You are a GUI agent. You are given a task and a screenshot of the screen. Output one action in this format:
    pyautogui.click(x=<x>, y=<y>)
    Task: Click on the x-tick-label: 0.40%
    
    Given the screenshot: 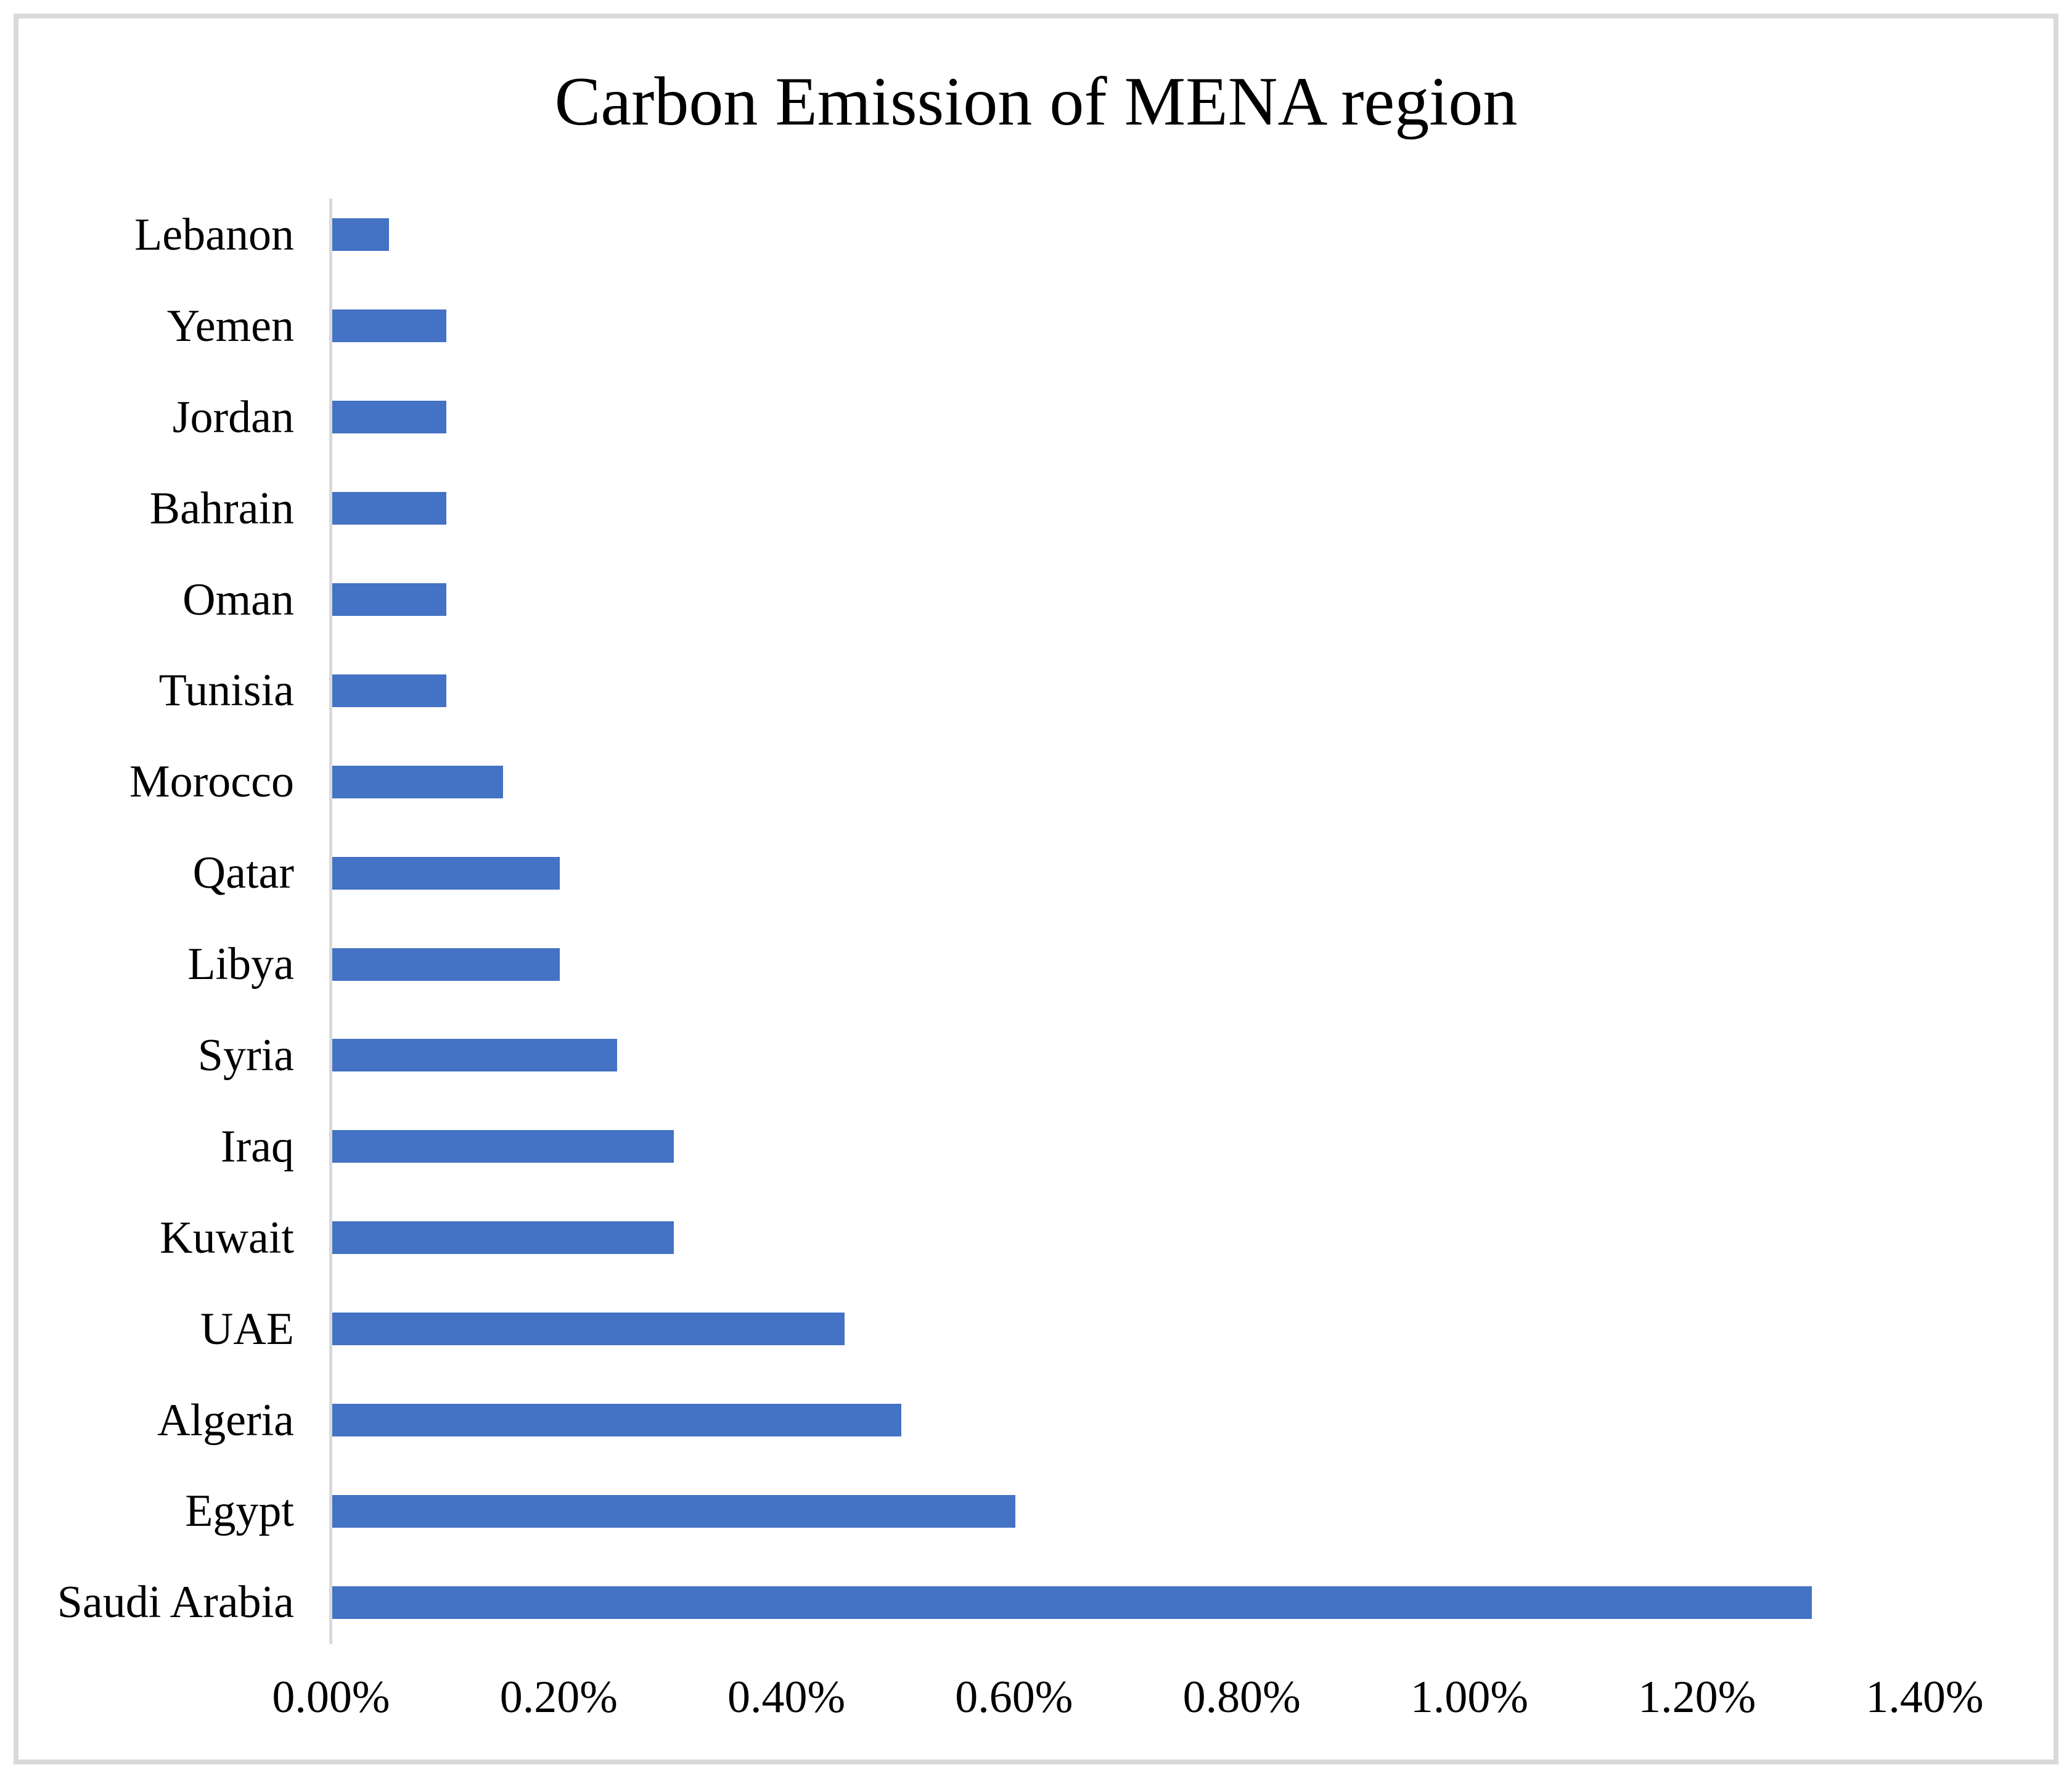 What is the action you would take?
    pyautogui.click(x=786, y=1697)
    